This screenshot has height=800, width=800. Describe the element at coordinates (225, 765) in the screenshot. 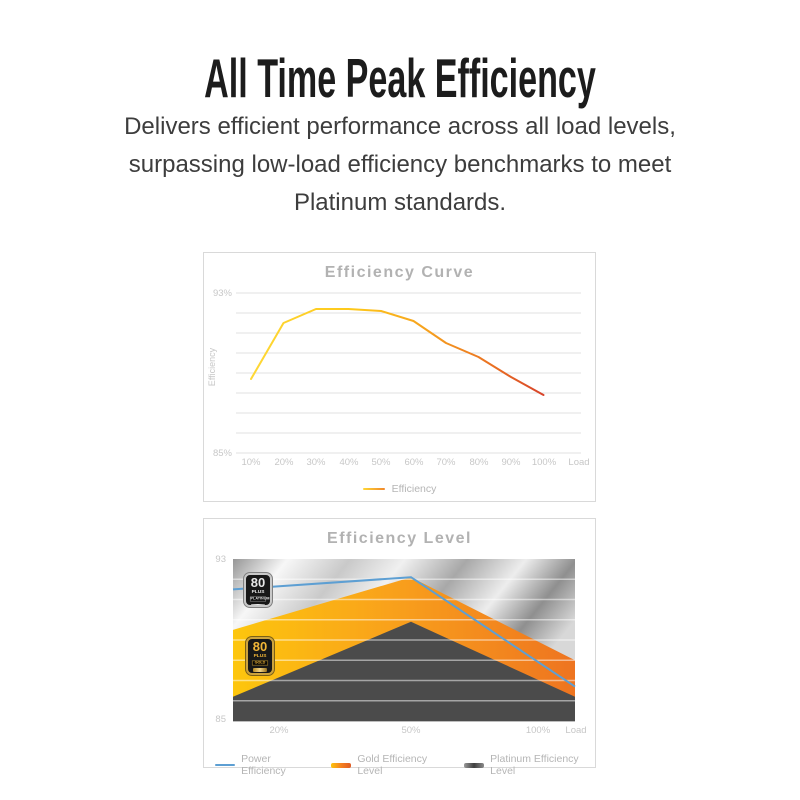

I see `power-efficiency-swatch` at that location.